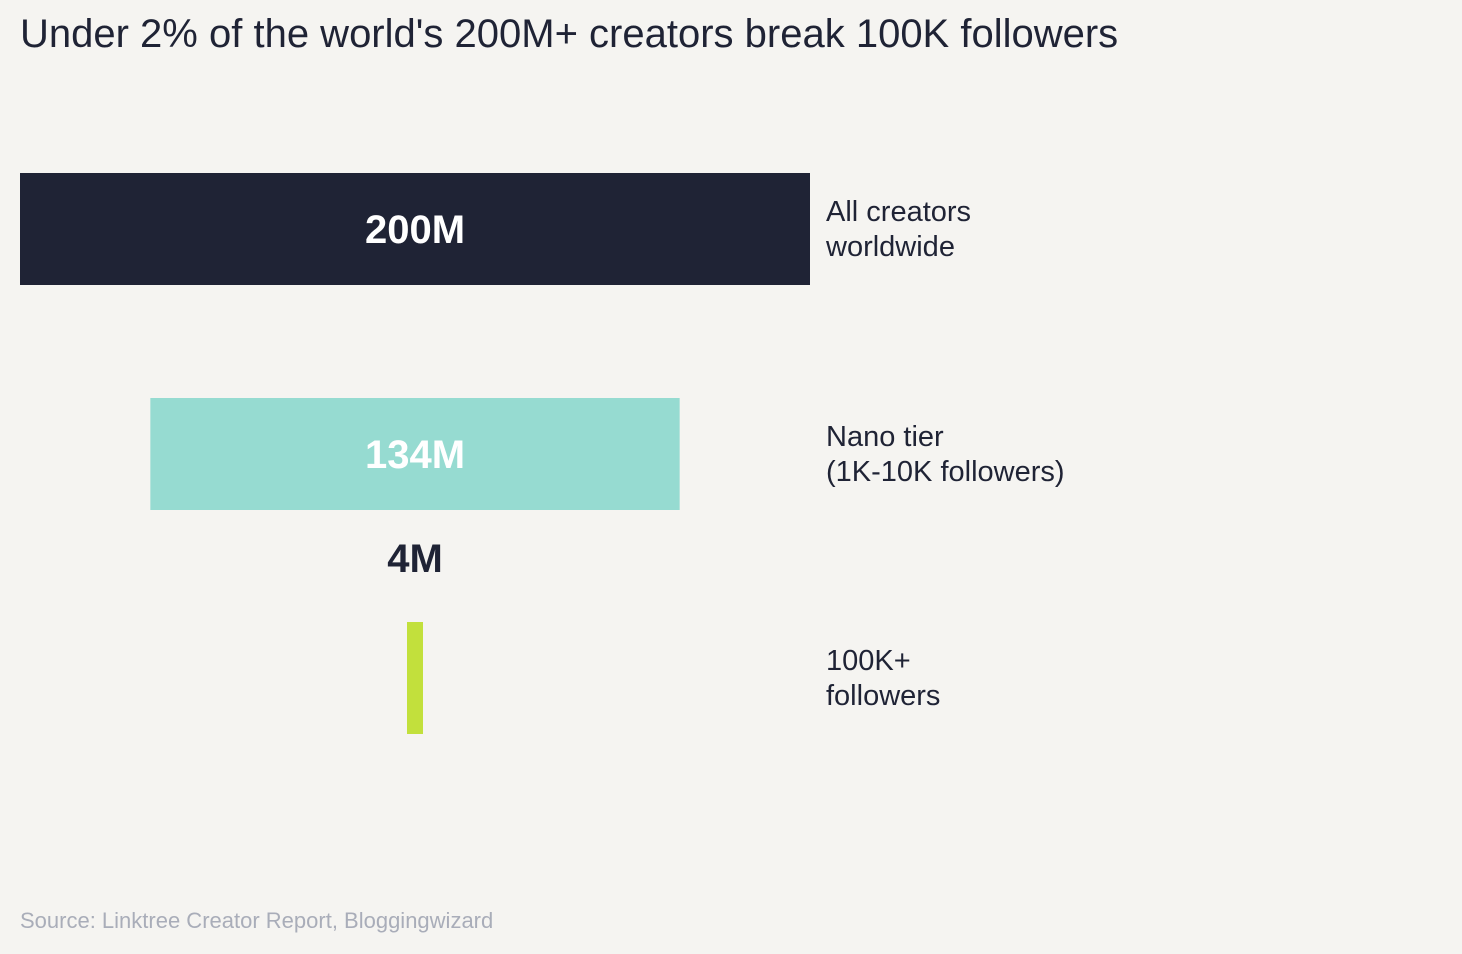  I want to click on category-label-line: (1K-10K followers), so click(945, 472).